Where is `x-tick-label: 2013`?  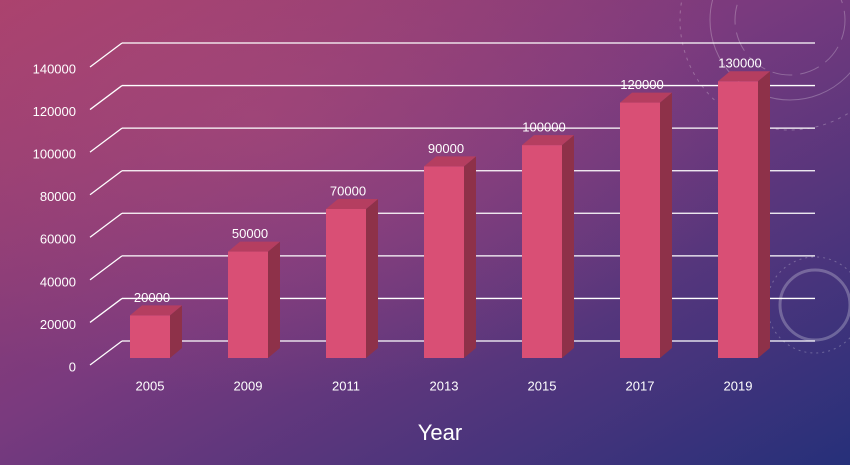 x-tick-label: 2013 is located at coordinates (444, 385).